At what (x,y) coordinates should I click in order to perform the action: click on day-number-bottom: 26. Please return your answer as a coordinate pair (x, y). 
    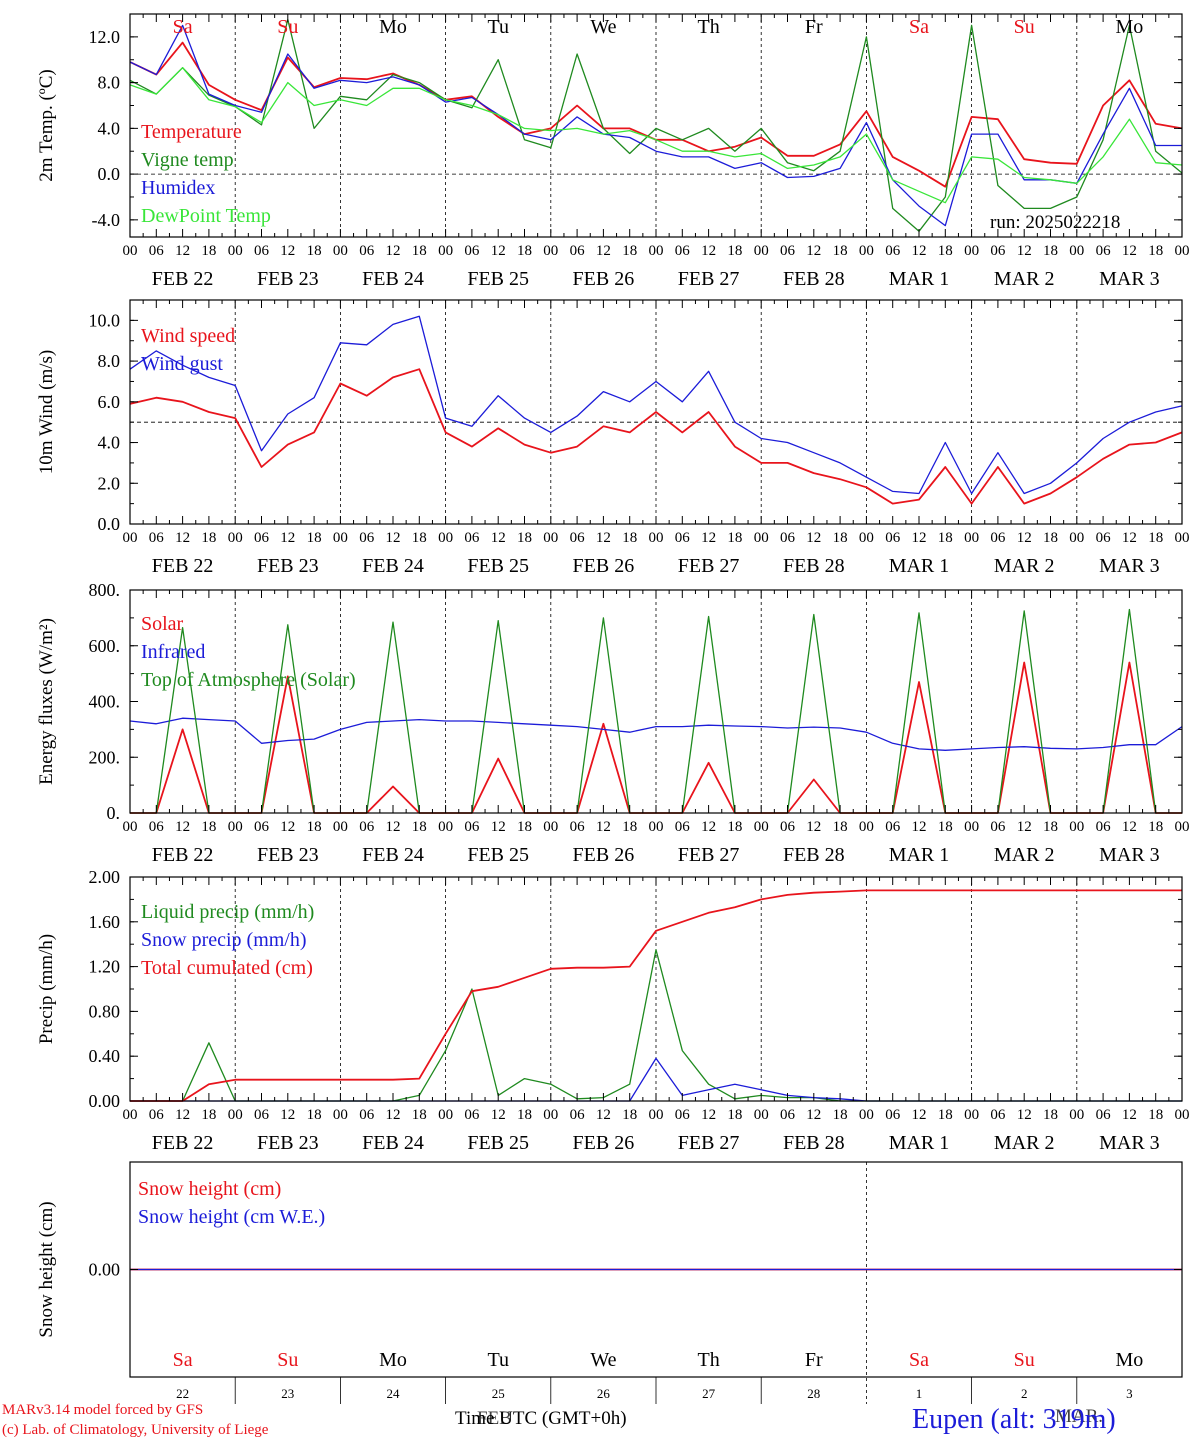
    Looking at the image, I should click on (604, 1393).